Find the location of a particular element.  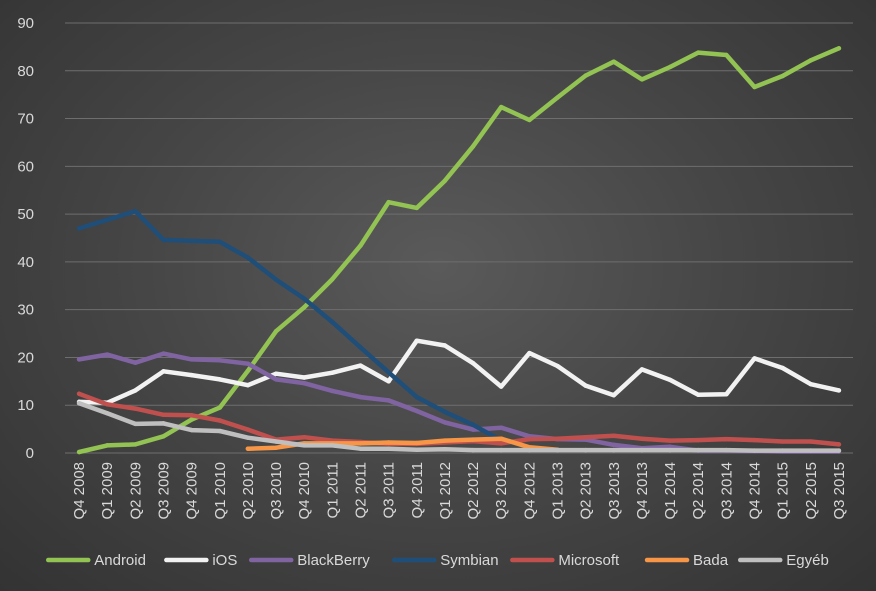

x-tick-label: Q1 2014 is located at coordinates (670, 491).